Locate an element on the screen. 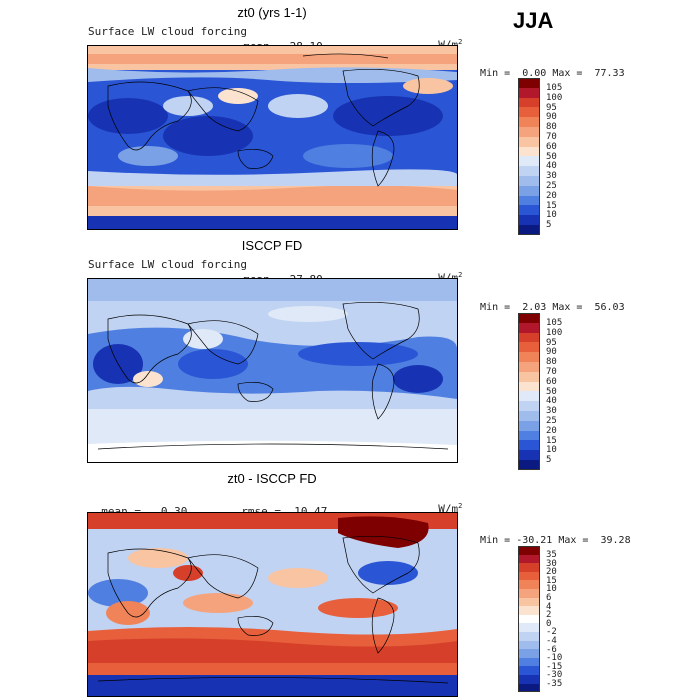 This screenshot has height=700, width=700. cbar2-label: 90 is located at coordinates (551, 352).